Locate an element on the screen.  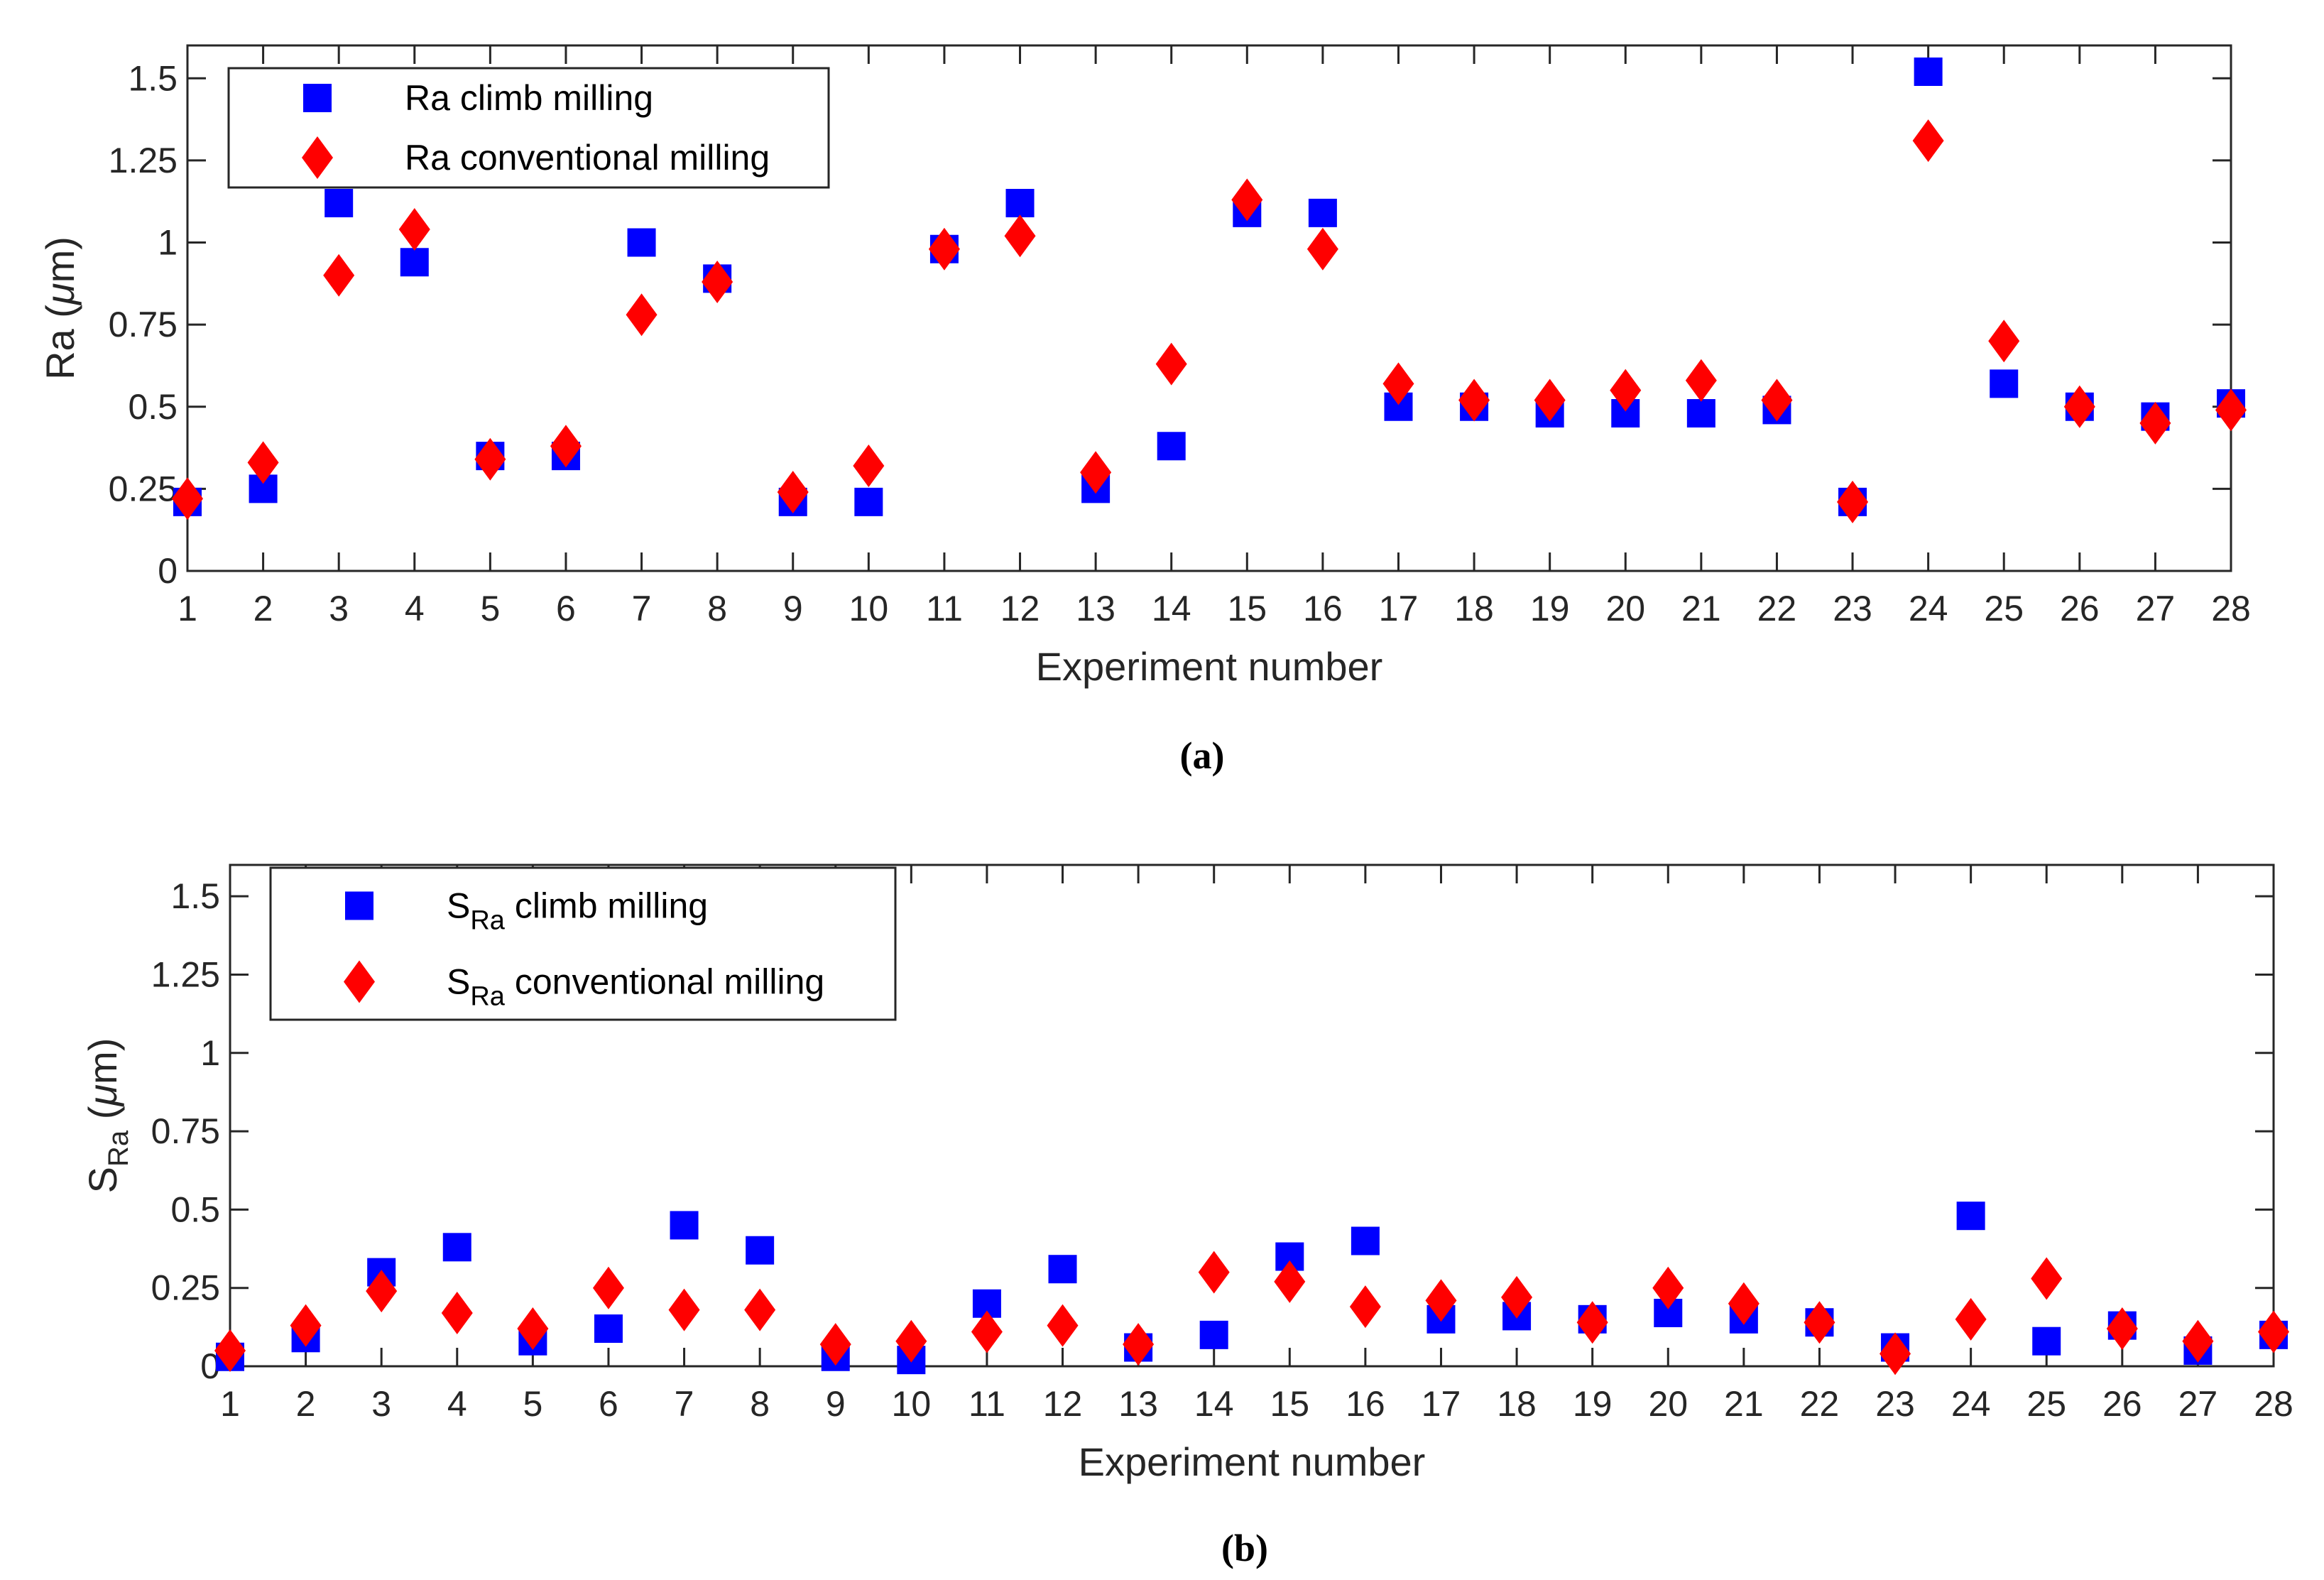
x-tick-label: 2 is located at coordinates (263, 608).